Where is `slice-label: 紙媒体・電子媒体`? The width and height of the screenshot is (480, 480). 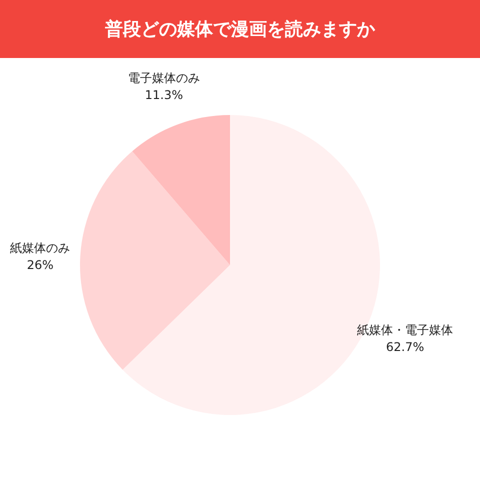 slice-label: 紙媒体・電子媒体 is located at coordinates (405, 329).